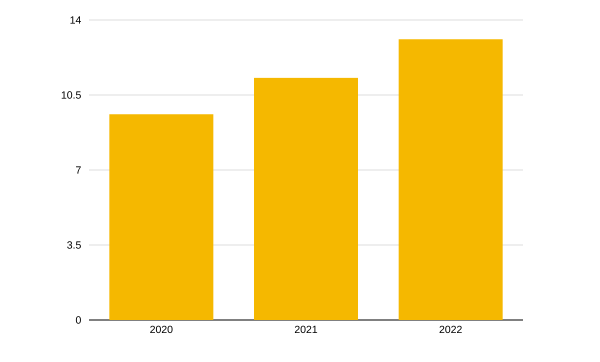  Describe the element at coordinates (306, 330) in the screenshot. I see `x-tick-label: 2021` at that location.